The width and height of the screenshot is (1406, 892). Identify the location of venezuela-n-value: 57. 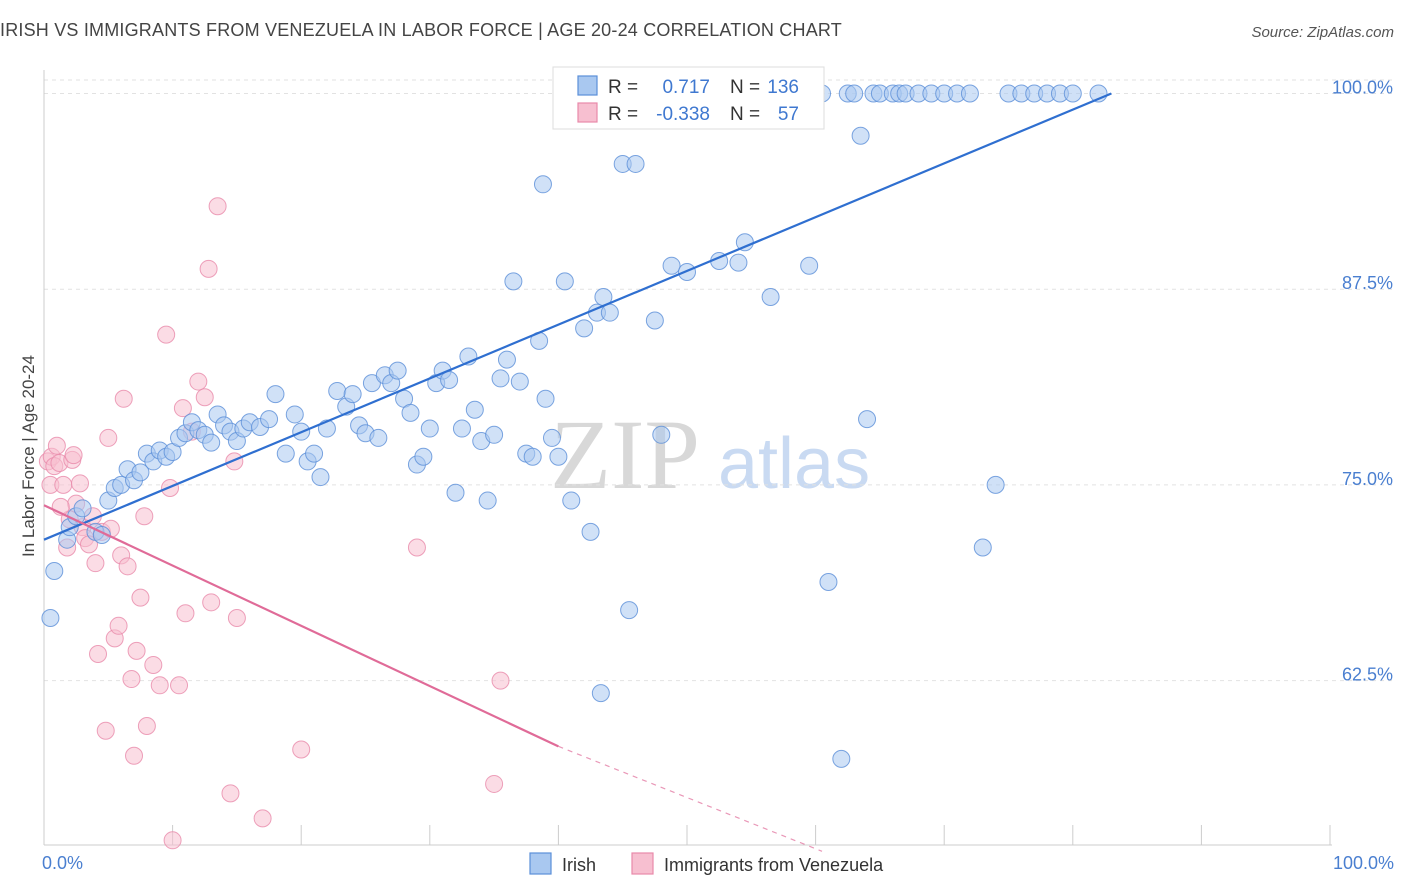
(788, 114).